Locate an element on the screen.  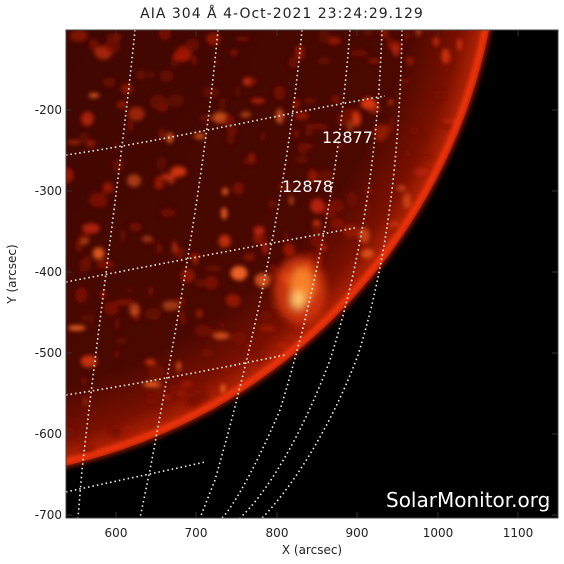
y-tick-label: -600 is located at coordinates (48, 434).